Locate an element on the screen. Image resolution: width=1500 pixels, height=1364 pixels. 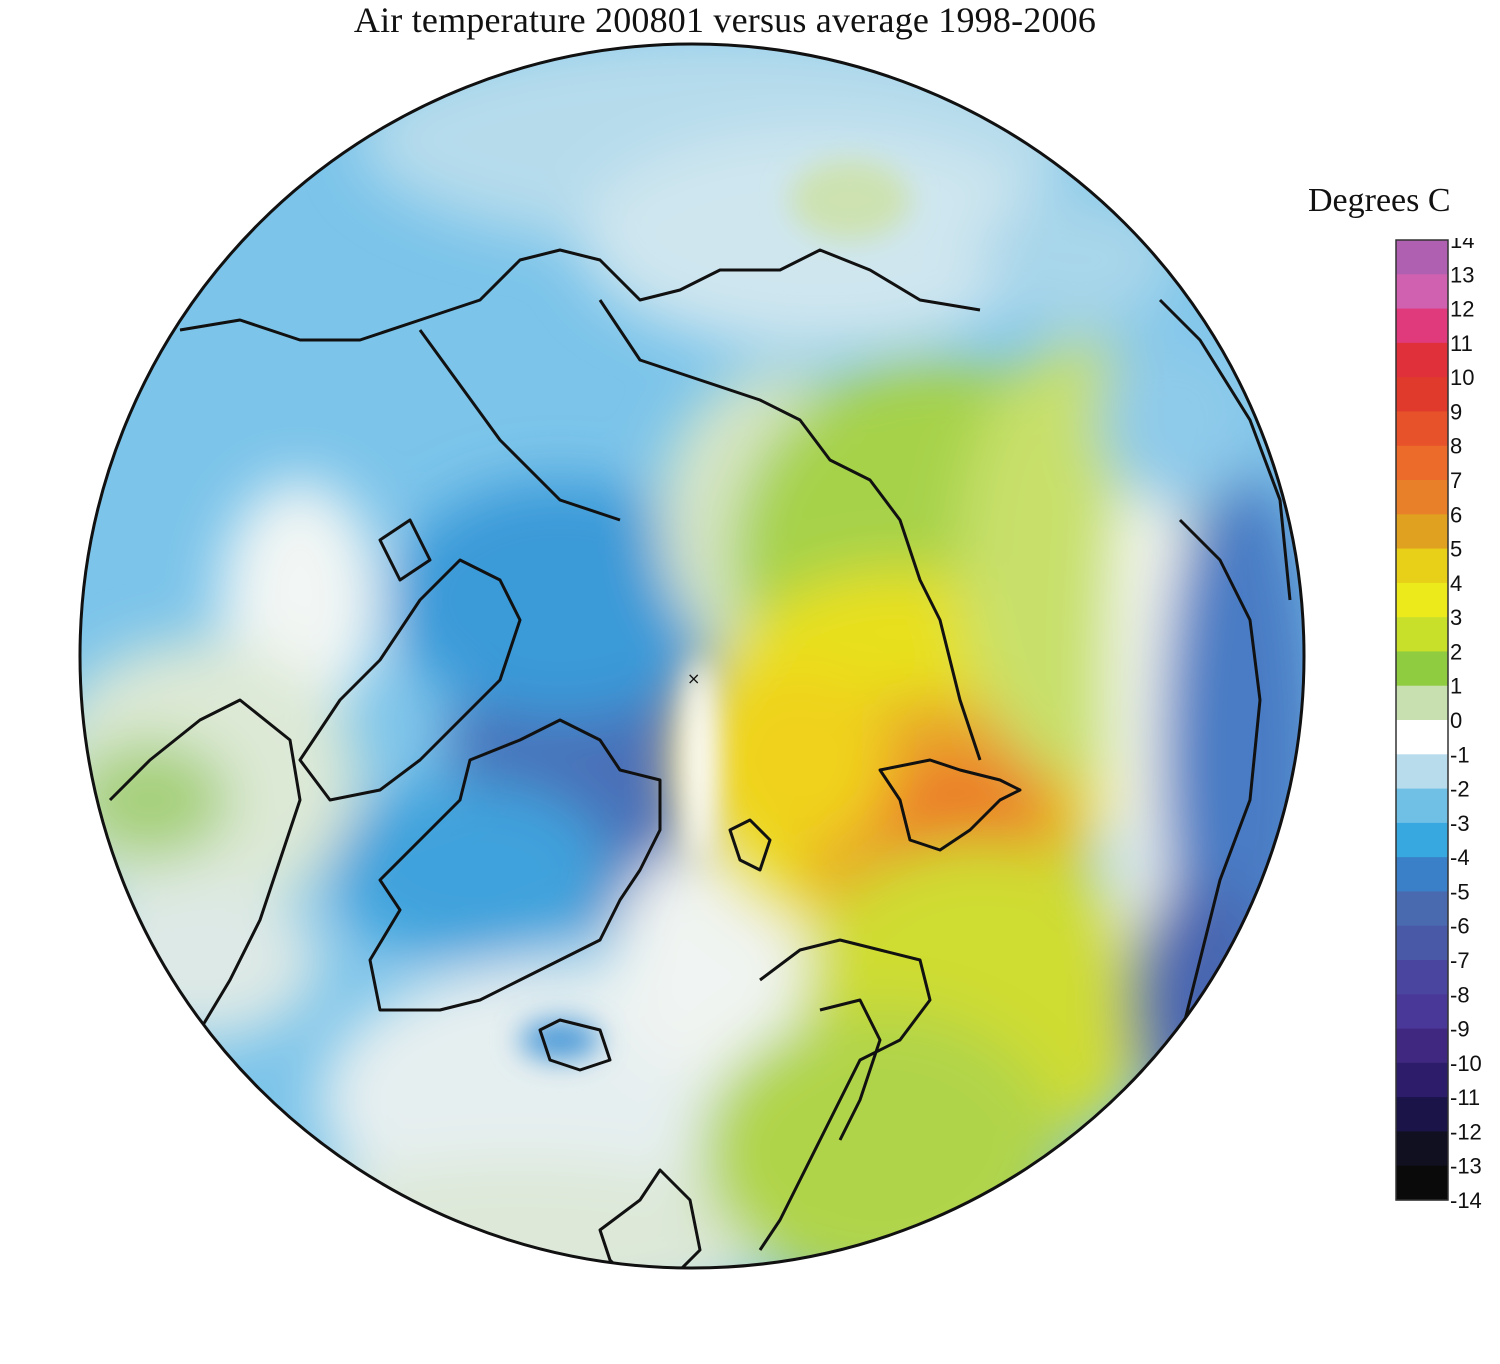
colorbar-tick-label: 9 is located at coordinates (1456, 411).